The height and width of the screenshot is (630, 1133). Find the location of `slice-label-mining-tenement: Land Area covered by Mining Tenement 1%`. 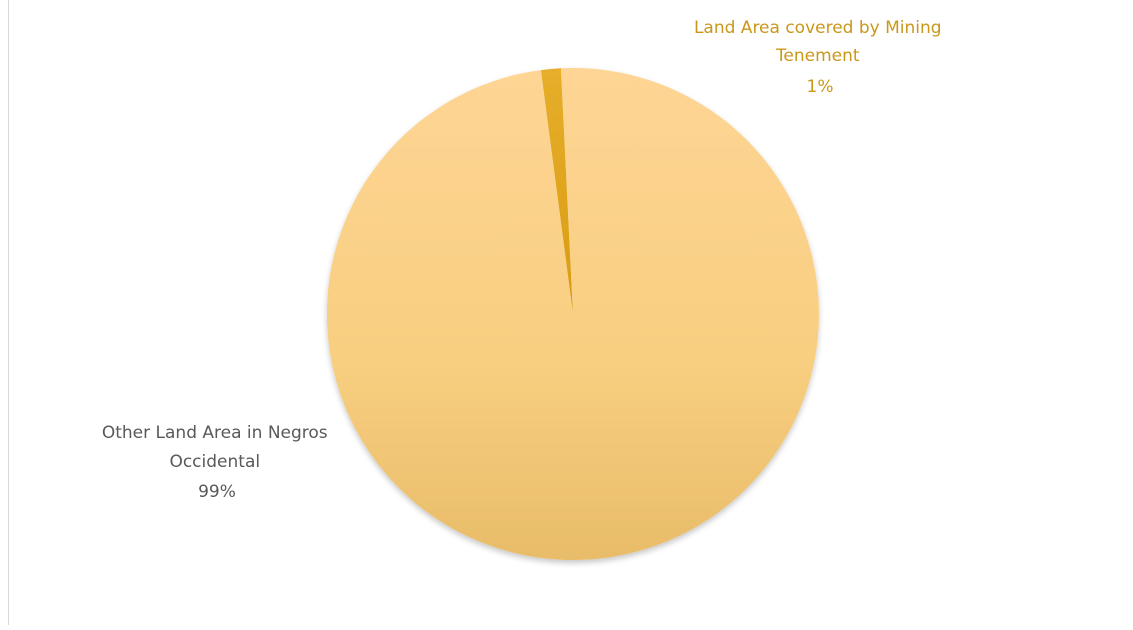

slice-label-mining-tenement: Land Area covered by Mining Tenement 1% is located at coordinates (820, 57).